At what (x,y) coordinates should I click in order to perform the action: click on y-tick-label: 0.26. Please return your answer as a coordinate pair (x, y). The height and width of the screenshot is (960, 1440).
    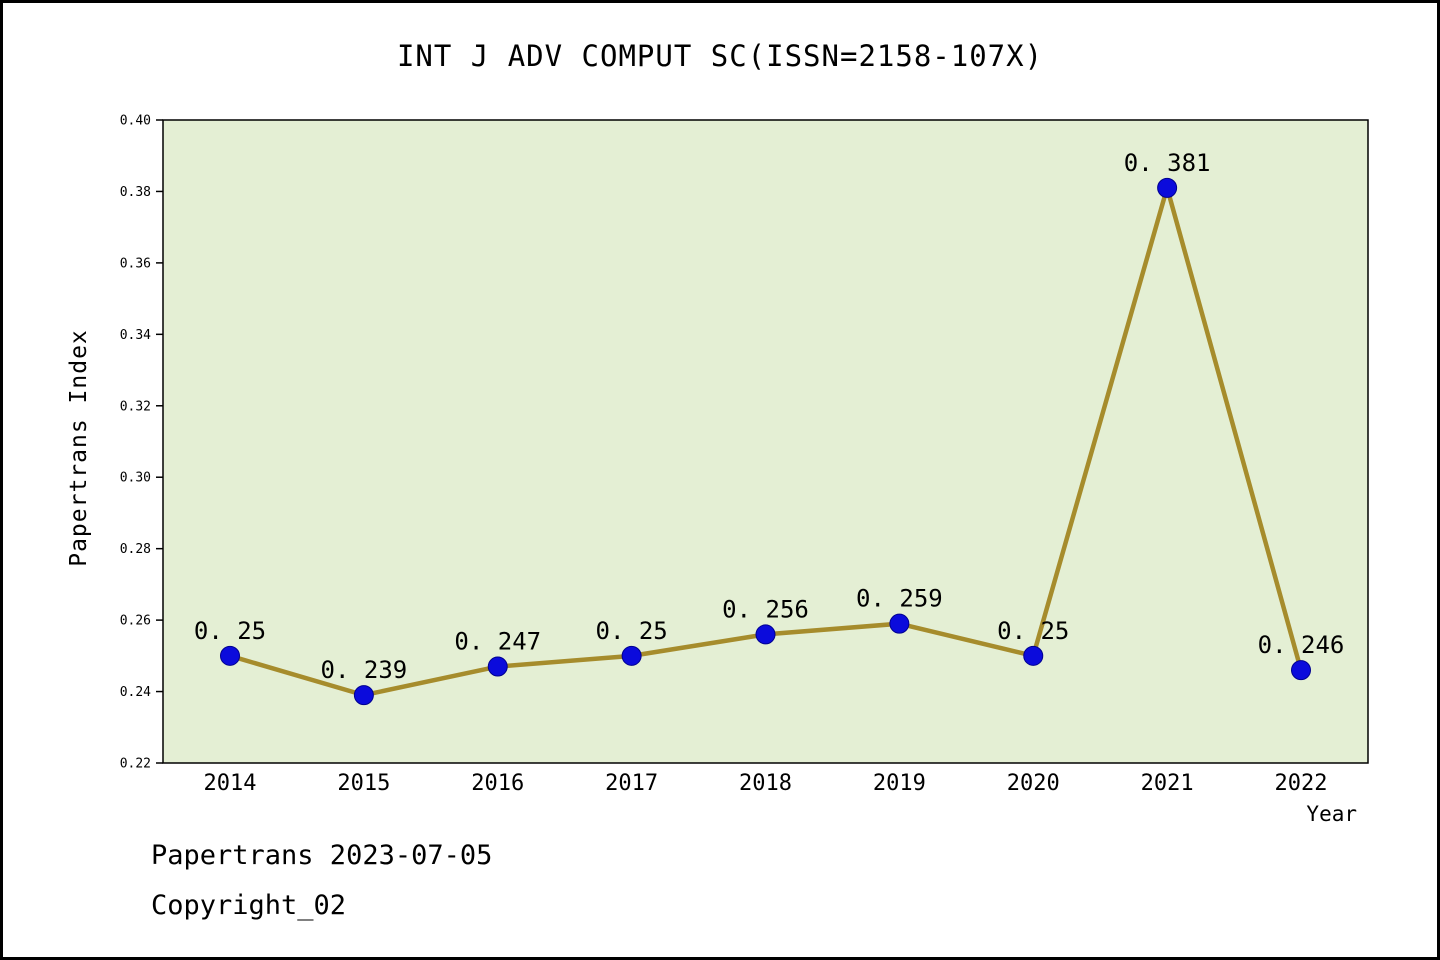
    Looking at the image, I should click on (135, 621).